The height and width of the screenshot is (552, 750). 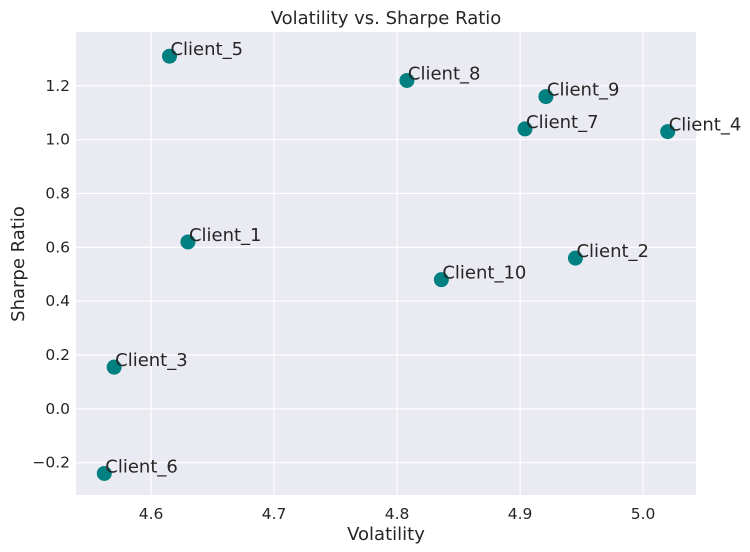 What do you see at coordinates (705, 125) in the screenshot?
I see `data-point-label: Client_4` at bounding box center [705, 125].